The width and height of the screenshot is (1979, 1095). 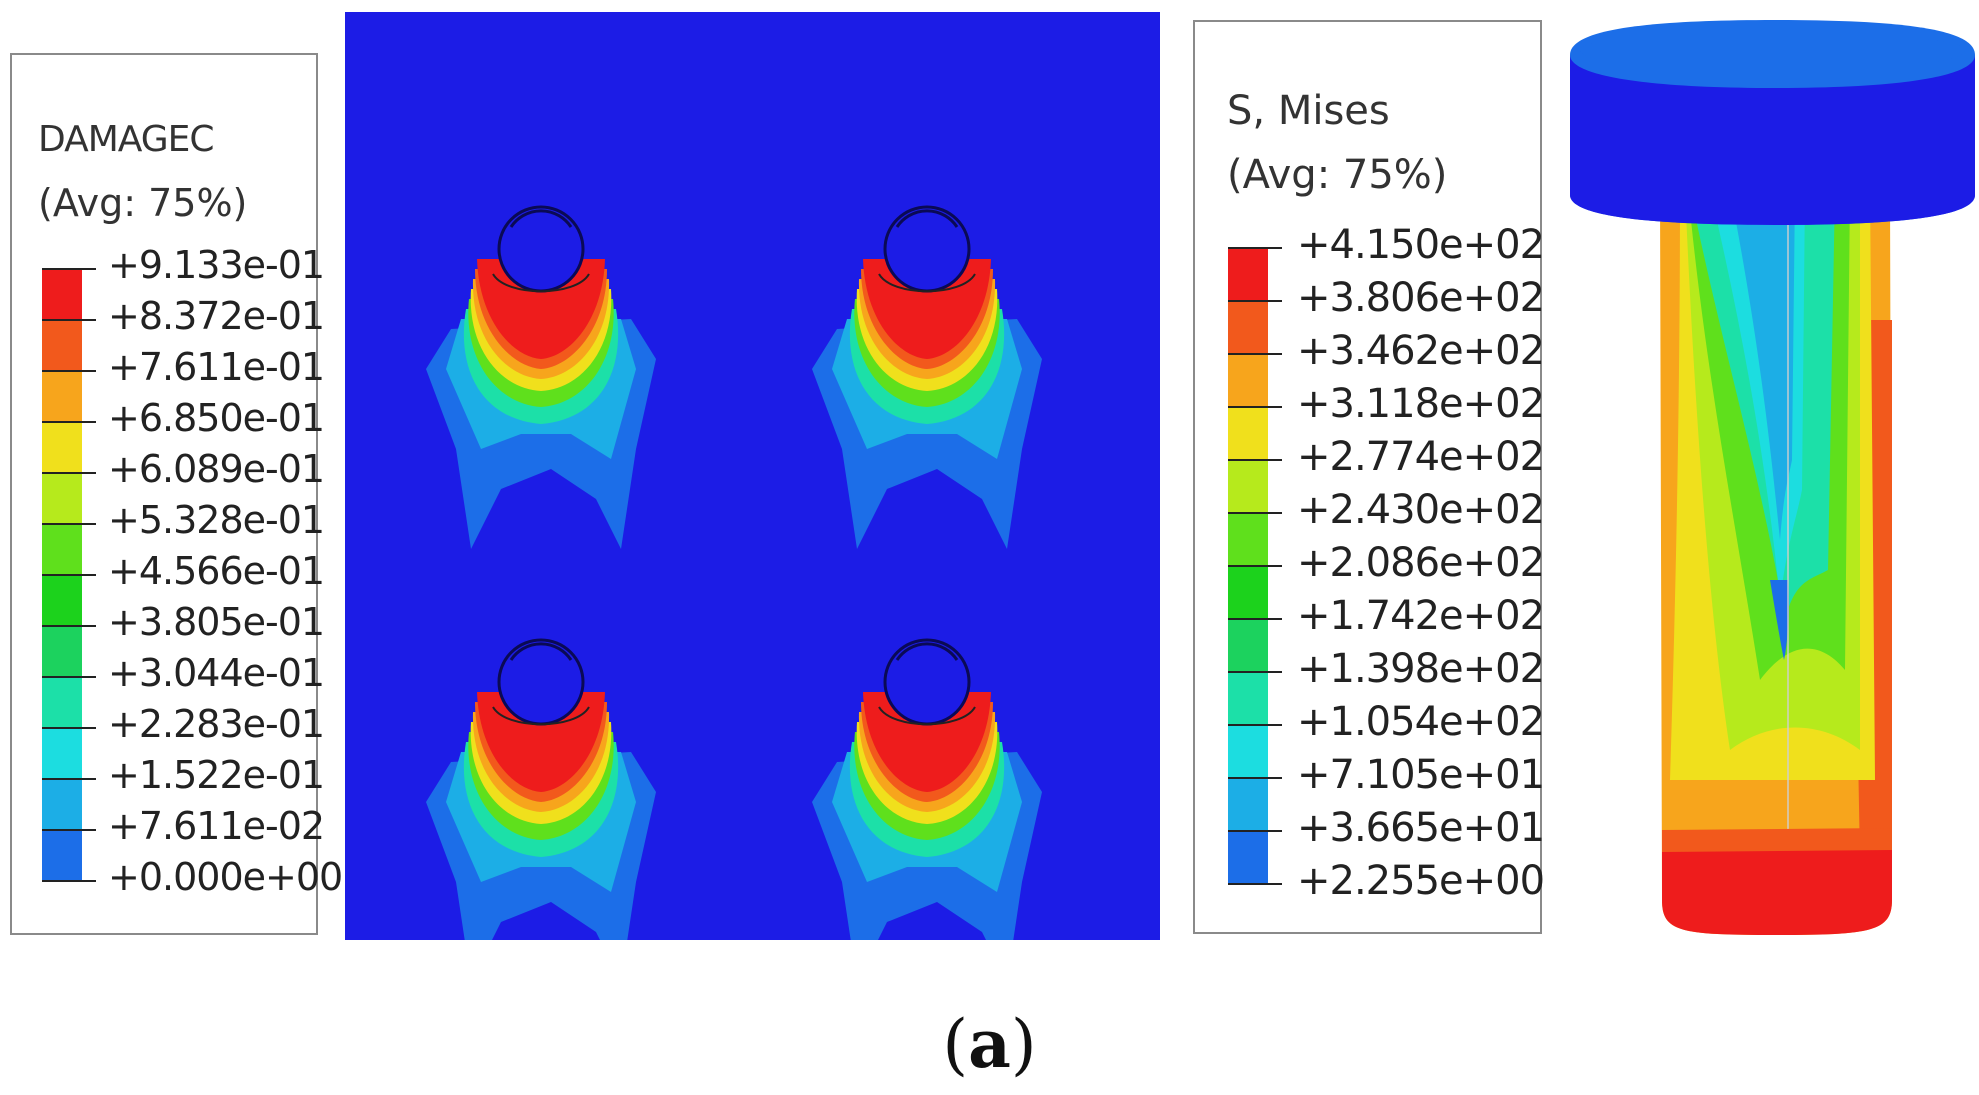 I want to click on legend-tick-label: +2.774e+02, so click(x=1421, y=457).